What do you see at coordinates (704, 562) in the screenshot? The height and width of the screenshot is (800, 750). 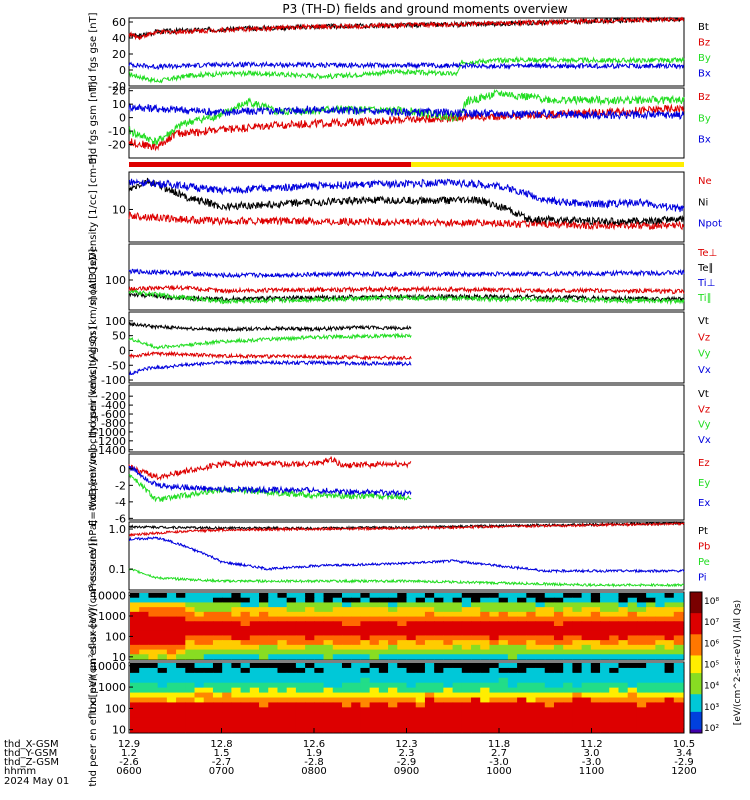 I see `legend-label: Pe` at bounding box center [704, 562].